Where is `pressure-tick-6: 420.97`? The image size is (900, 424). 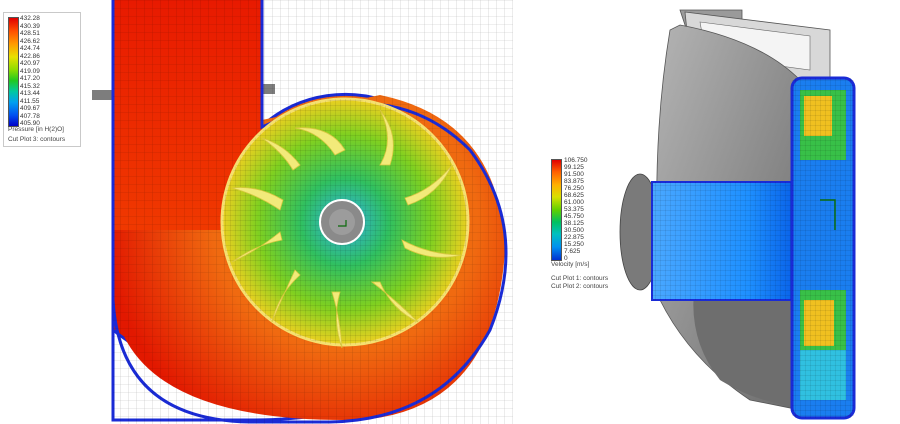 pressure-tick-6: 420.97 is located at coordinates (30, 63).